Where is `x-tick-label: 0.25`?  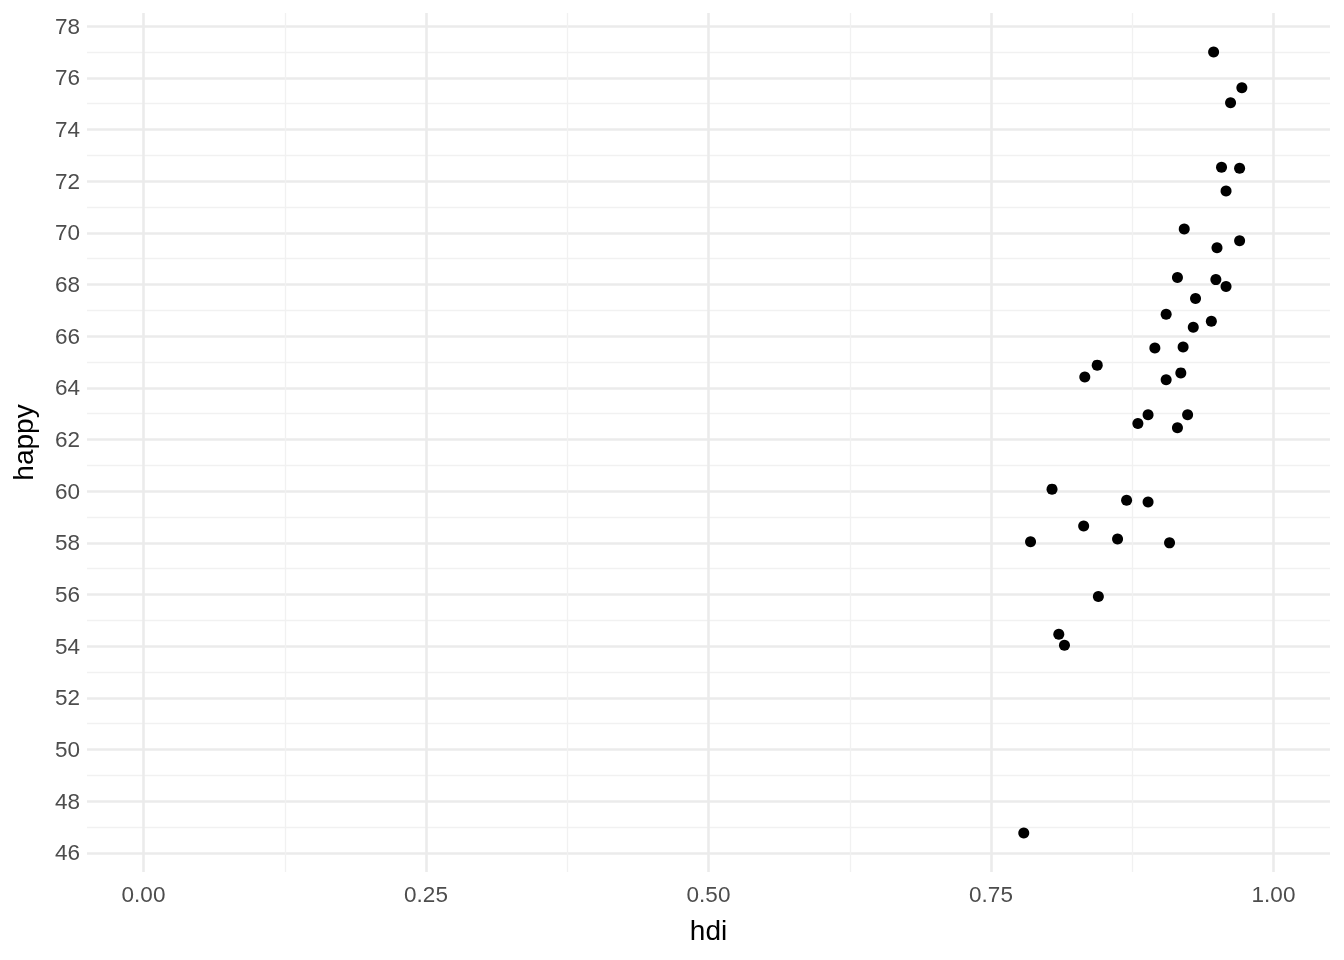
x-tick-label: 0.25 is located at coordinates (426, 894).